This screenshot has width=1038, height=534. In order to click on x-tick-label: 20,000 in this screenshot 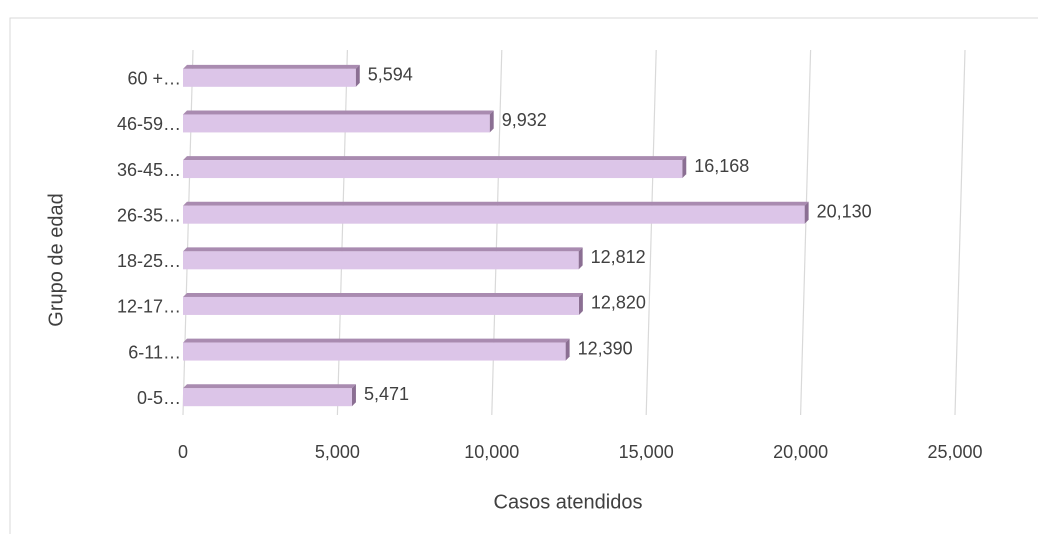, I will do `click(800, 452)`.